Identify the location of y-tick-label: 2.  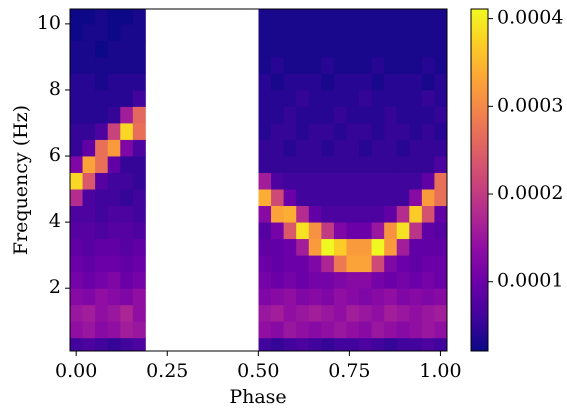
(55, 287).